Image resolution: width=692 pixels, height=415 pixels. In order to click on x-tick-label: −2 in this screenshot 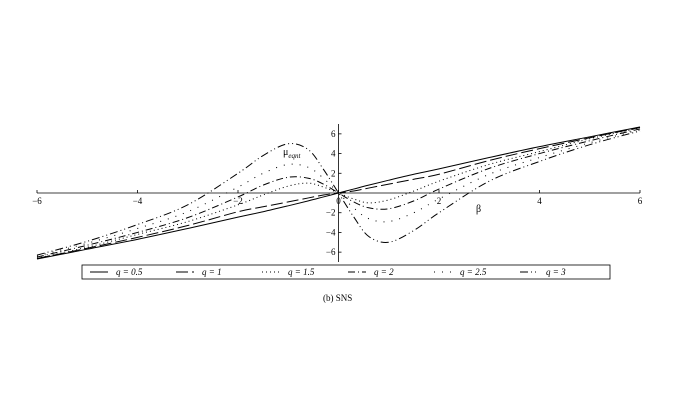, I will do `click(238, 201)`.